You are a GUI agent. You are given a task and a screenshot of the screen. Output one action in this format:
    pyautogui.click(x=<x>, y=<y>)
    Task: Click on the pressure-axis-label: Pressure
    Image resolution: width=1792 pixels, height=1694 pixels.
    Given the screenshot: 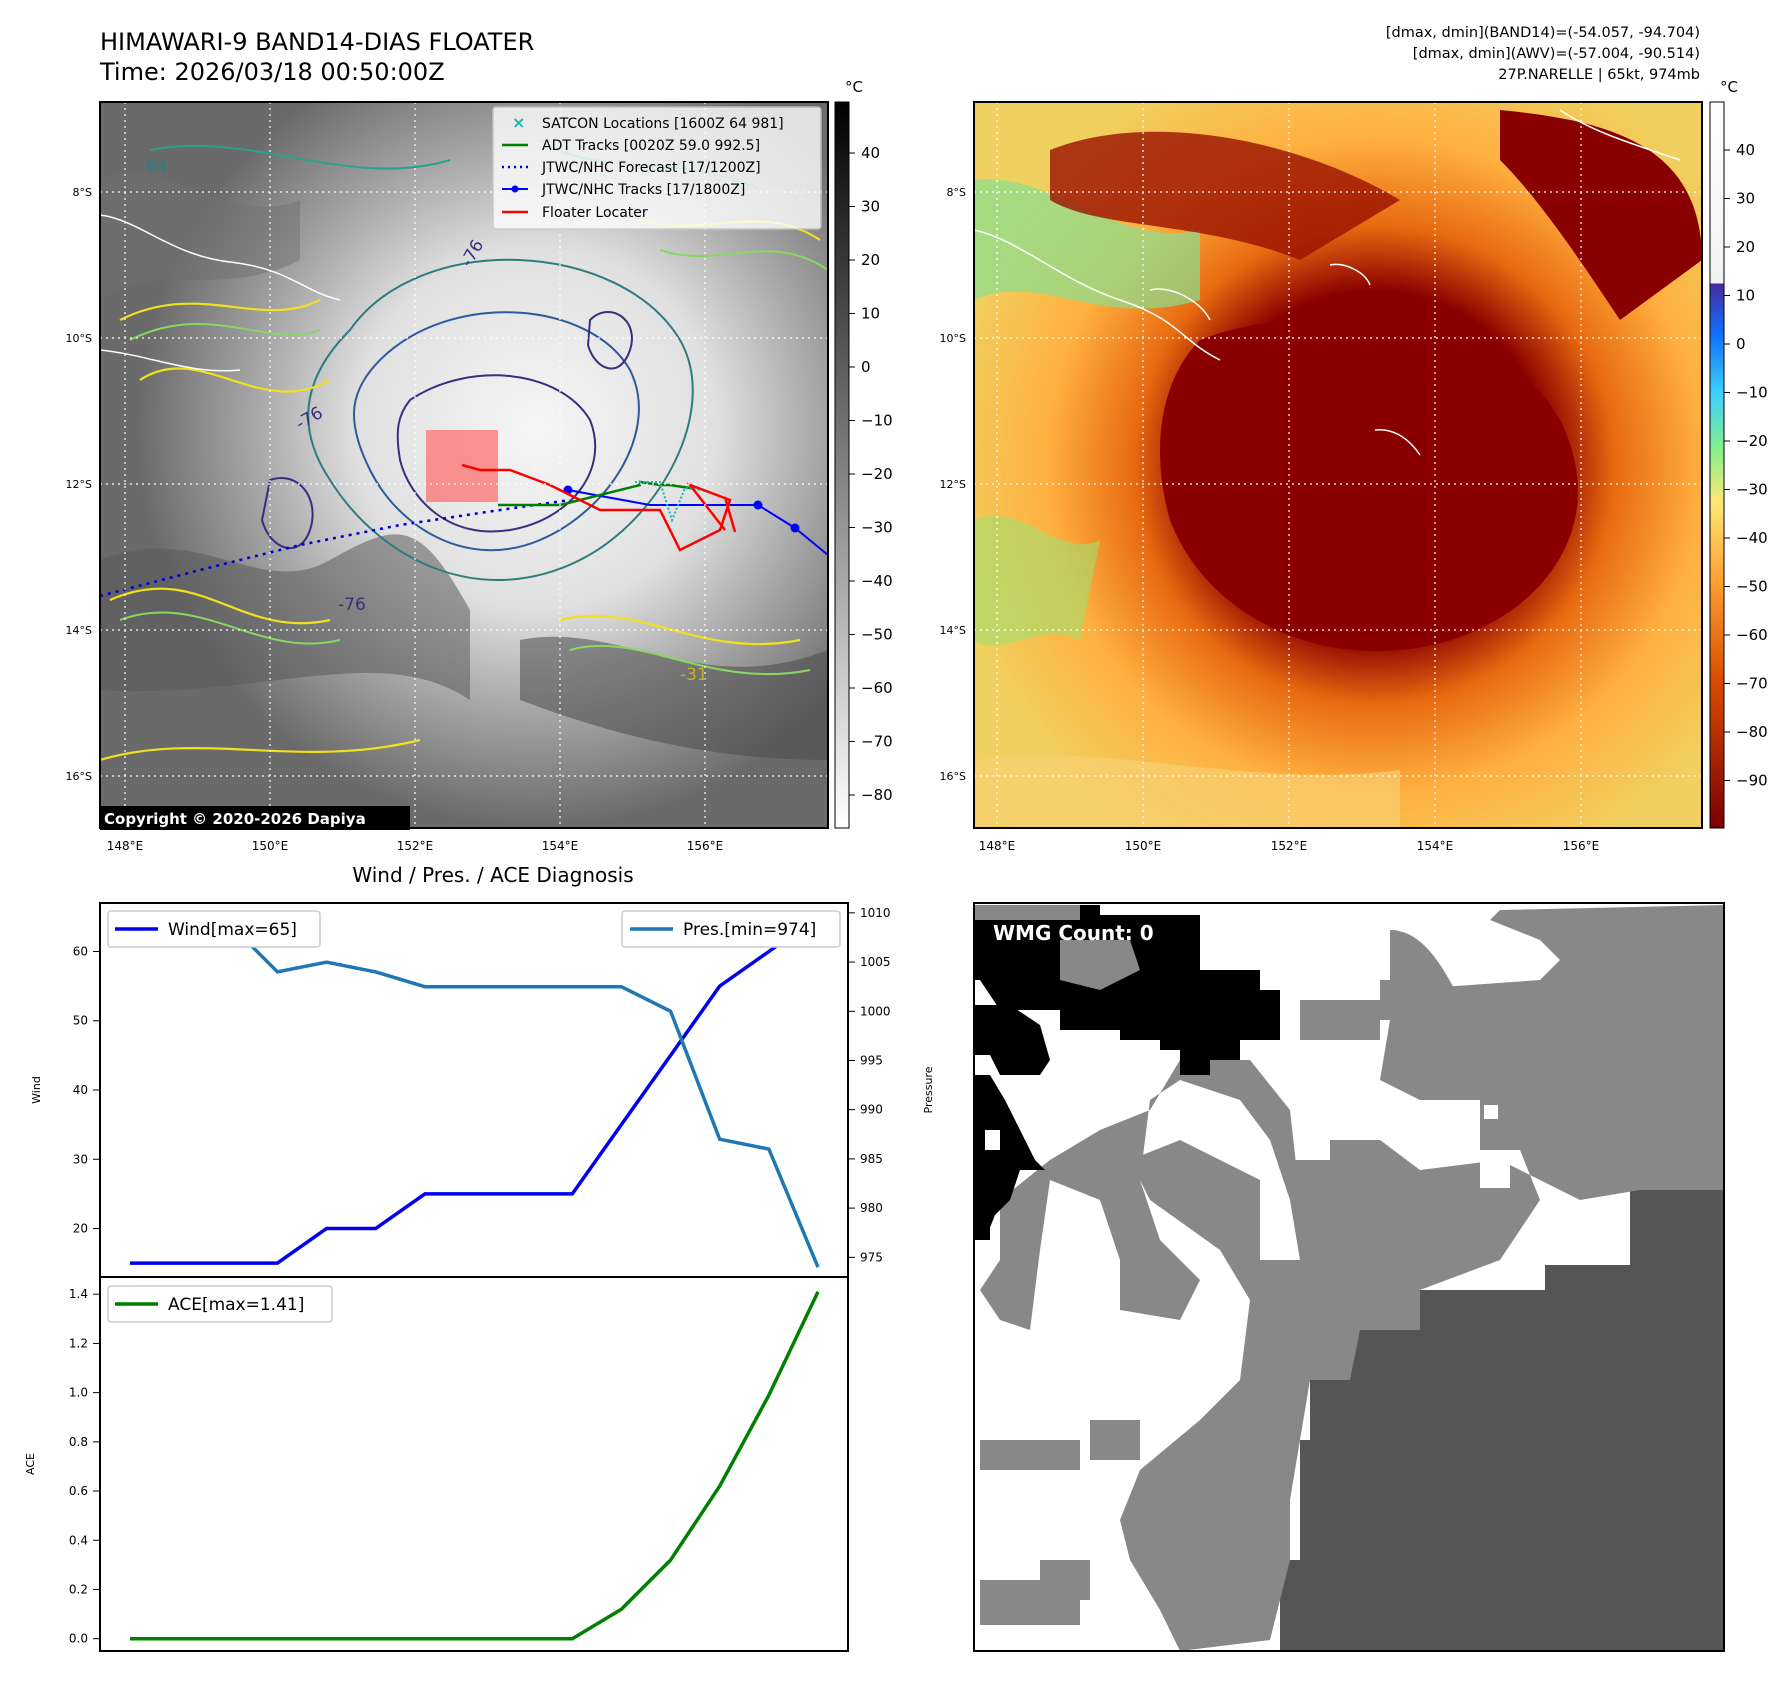 What is the action you would take?
    pyautogui.click(x=928, y=1089)
    